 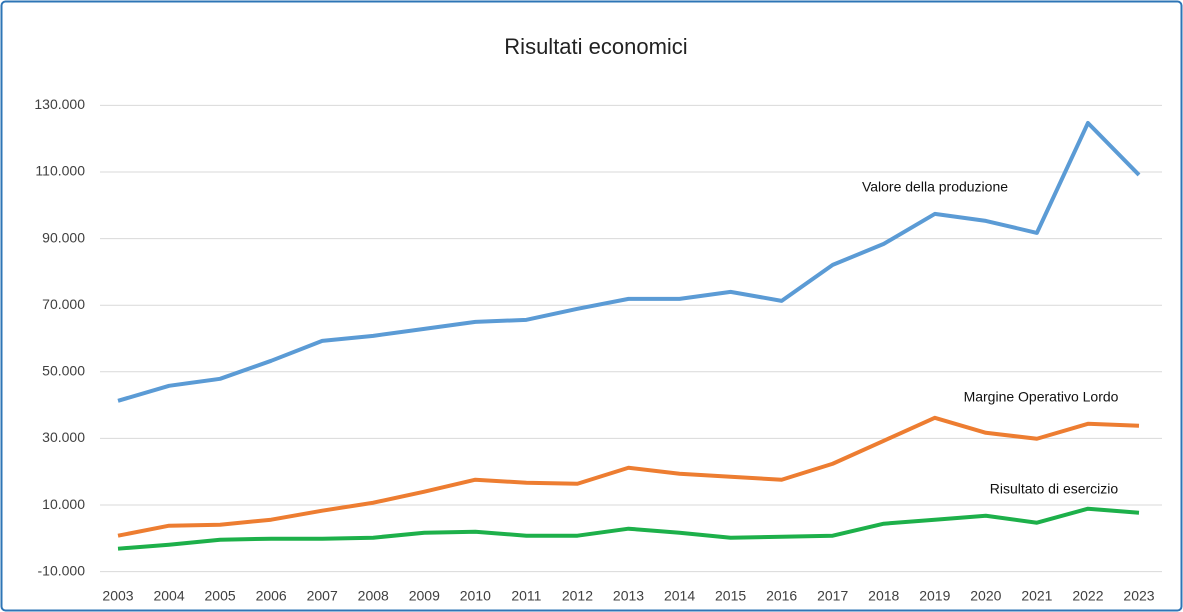 I want to click on x-tick-label: 2005, so click(x=220, y=596).